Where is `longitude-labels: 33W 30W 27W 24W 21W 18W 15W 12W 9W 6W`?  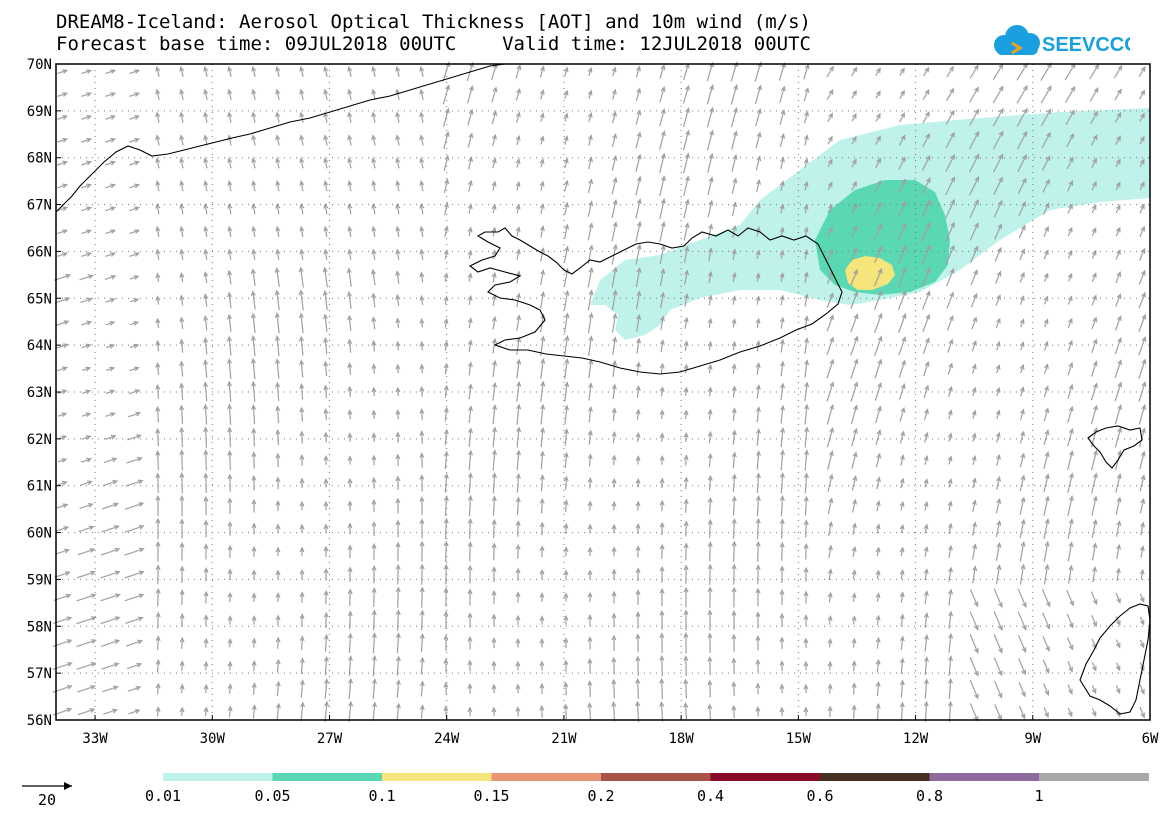 longitude-labels: 33W 30W 27W 24W 21W 18W 15W 12W 9W 6W is located at coordinates (620, 731).